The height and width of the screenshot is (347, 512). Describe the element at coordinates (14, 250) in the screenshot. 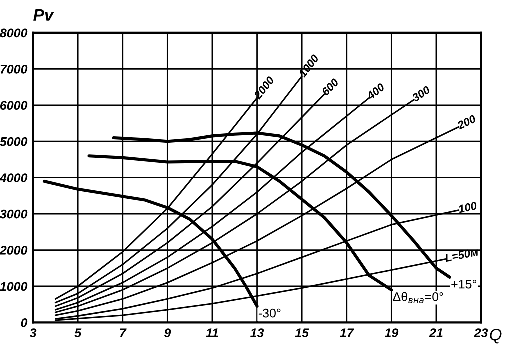

I see `y-tick-label: 2000` at that location.